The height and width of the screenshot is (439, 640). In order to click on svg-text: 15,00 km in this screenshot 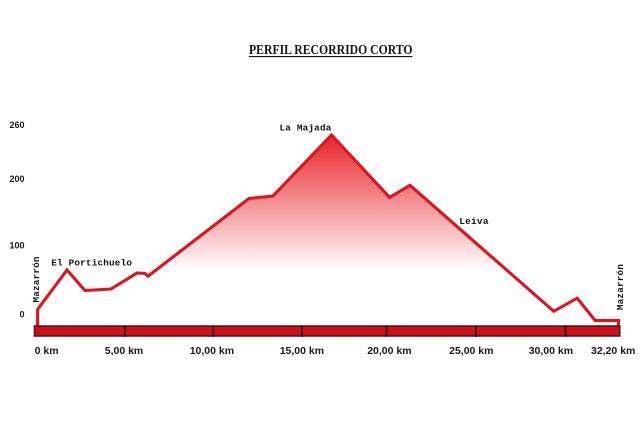, I will do `click(302, 351)`.